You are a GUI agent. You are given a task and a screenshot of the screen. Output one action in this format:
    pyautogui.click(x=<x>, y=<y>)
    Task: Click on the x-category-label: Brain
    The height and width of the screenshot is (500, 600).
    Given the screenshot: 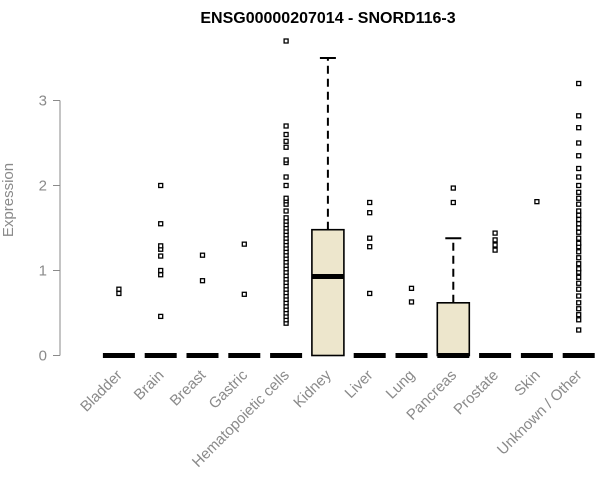 What is the action you would take?
    pyautogui.click(x=149, y=385)
    